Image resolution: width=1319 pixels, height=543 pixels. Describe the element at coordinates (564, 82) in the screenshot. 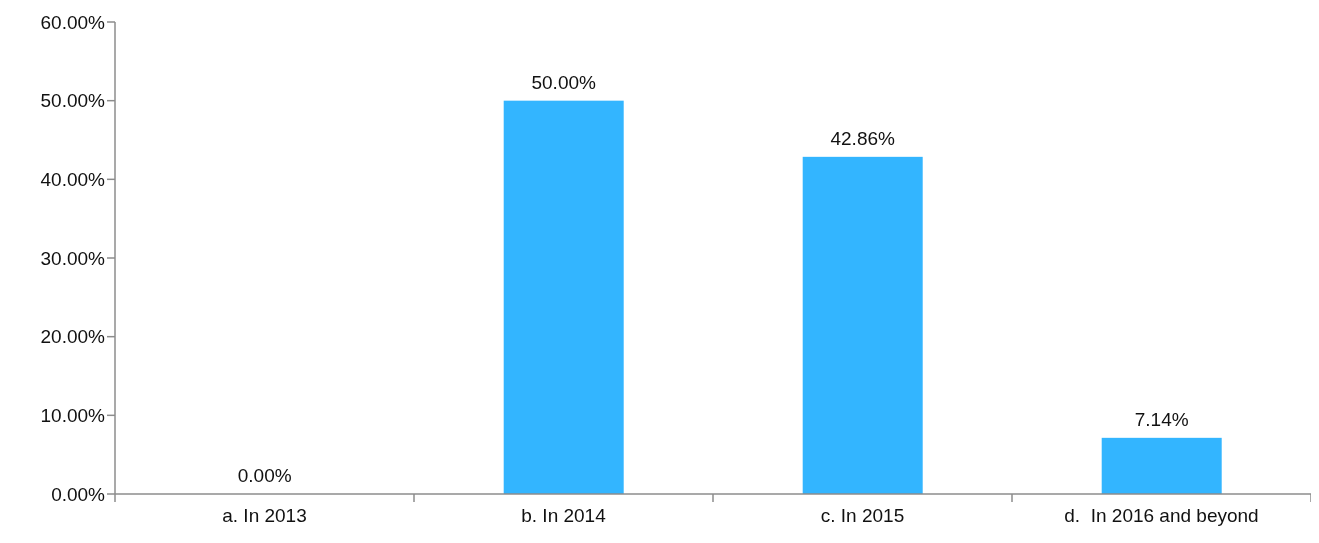

I see `data-label: 50.00%` at that location.